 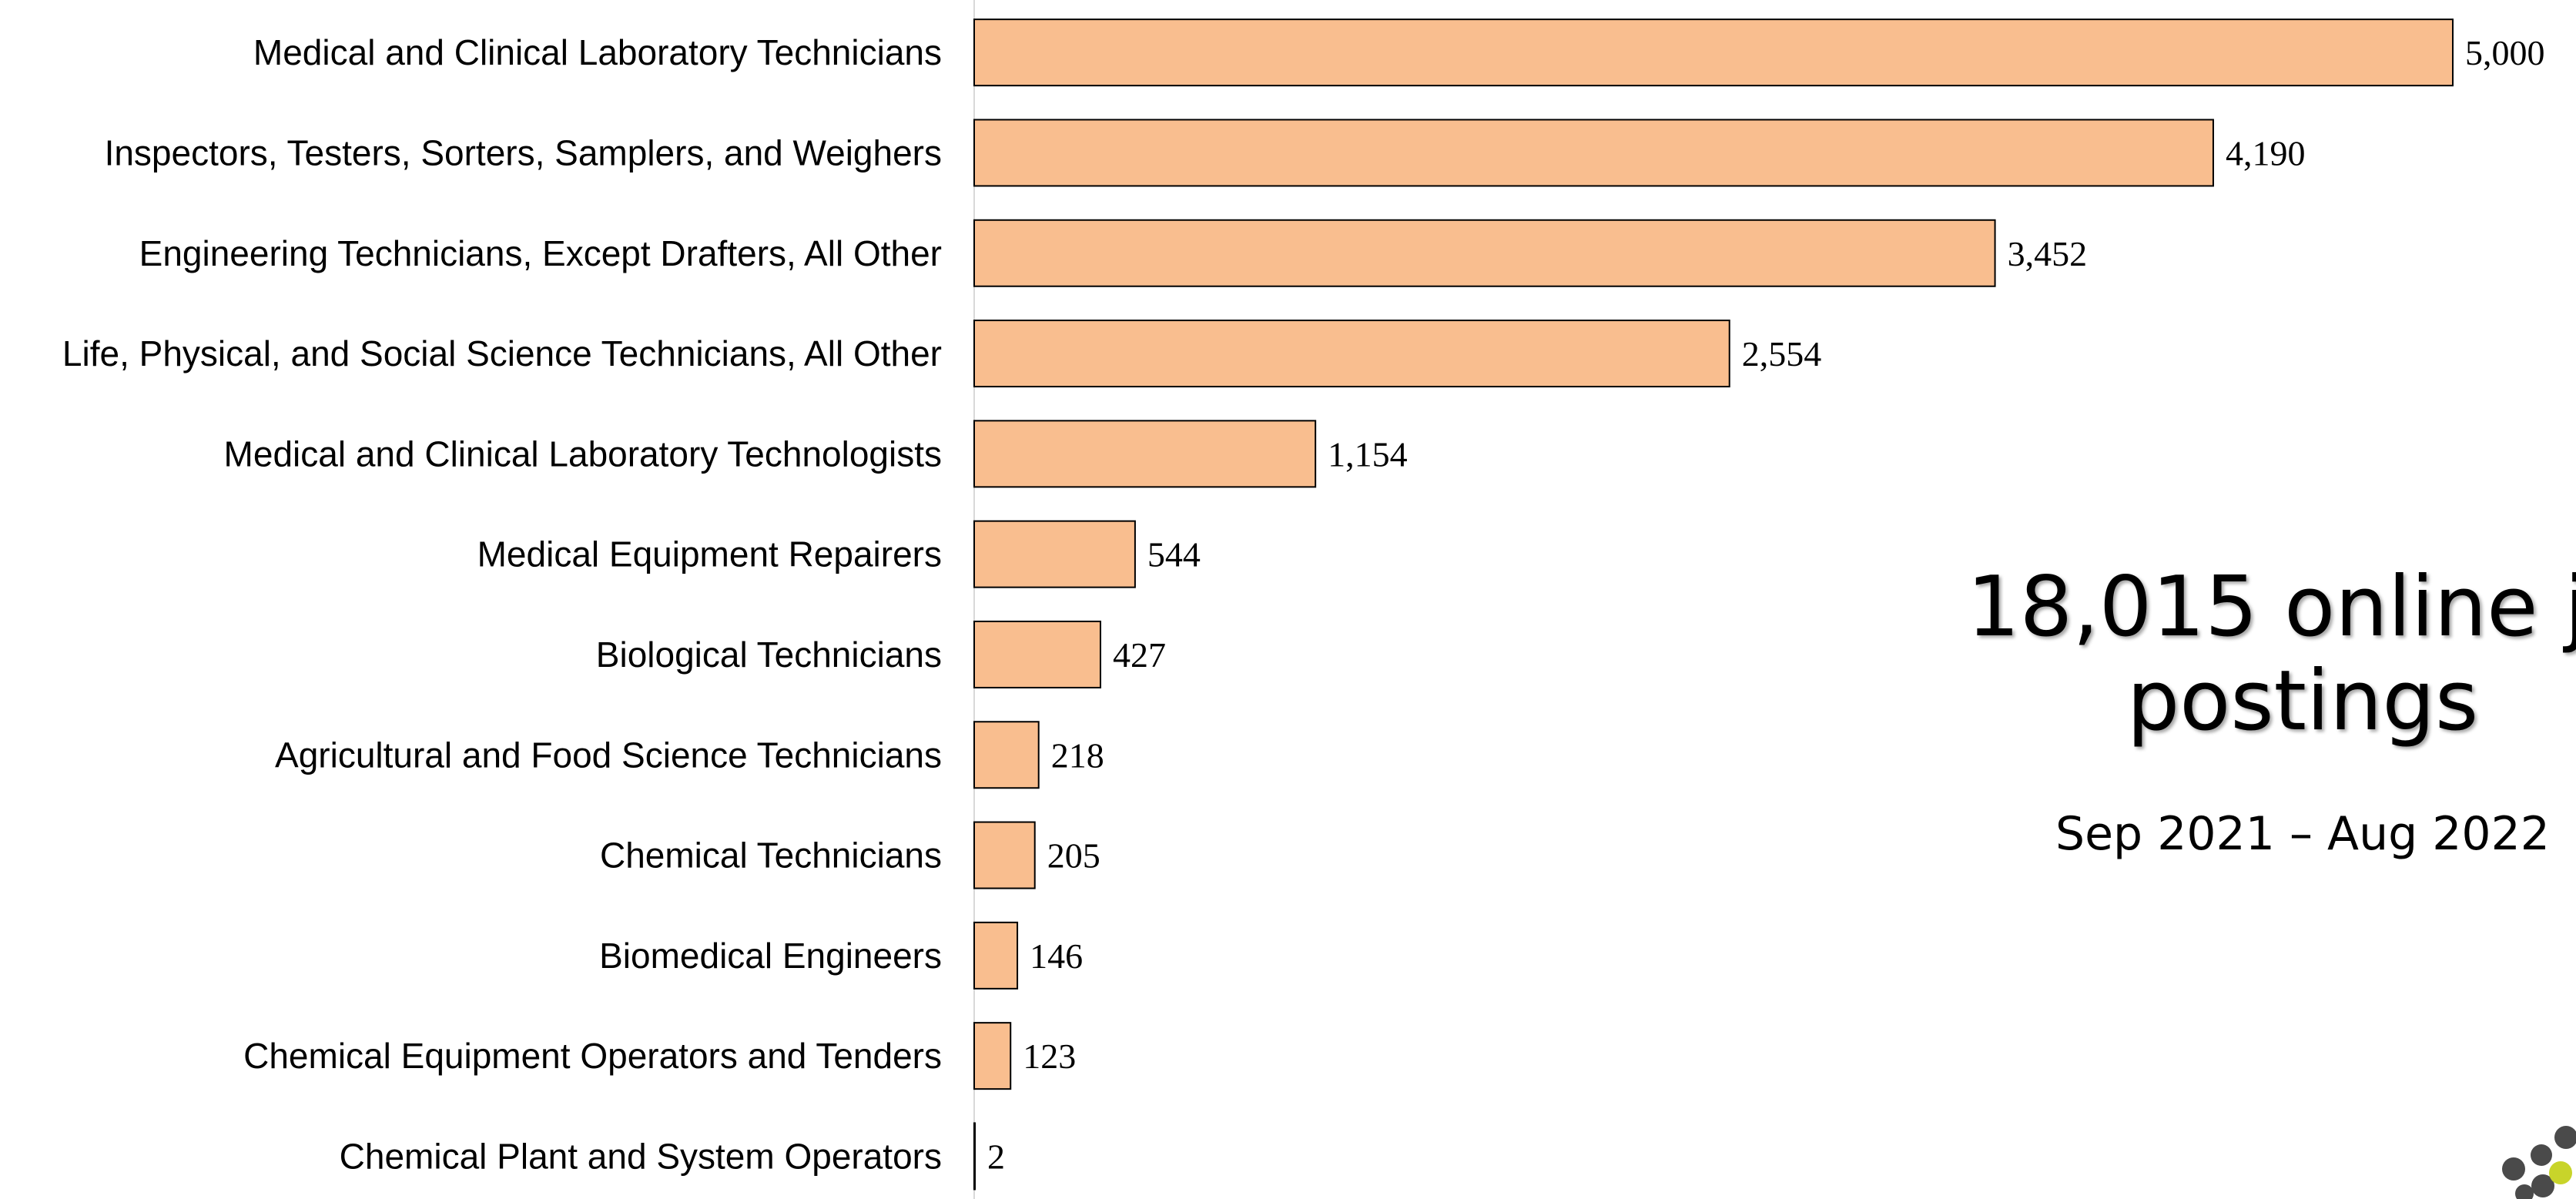 I want to click on value-label: 544, so click(x=1174, y=555).